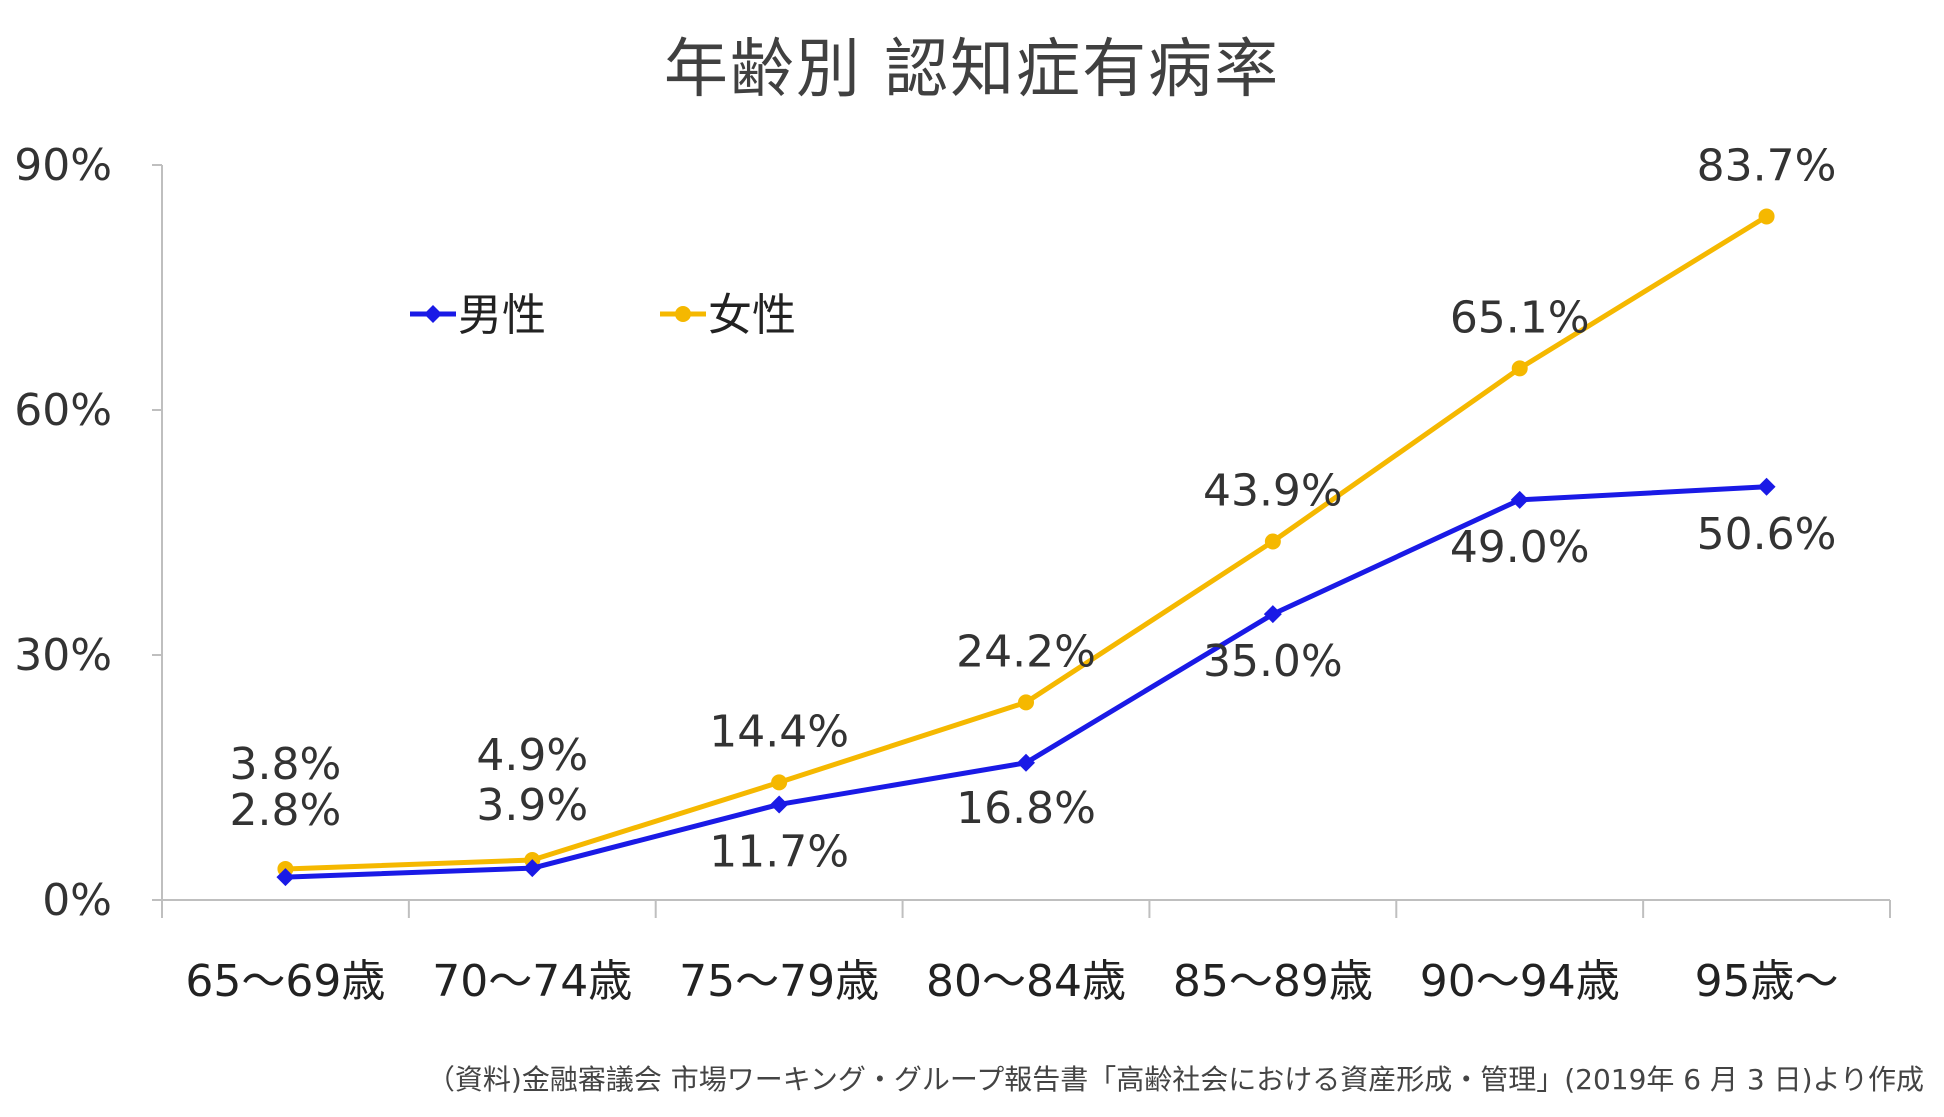  Describe the element at coordinates (752, 315) in the screenshot. I see `legend-label-1: 女性` at that location.